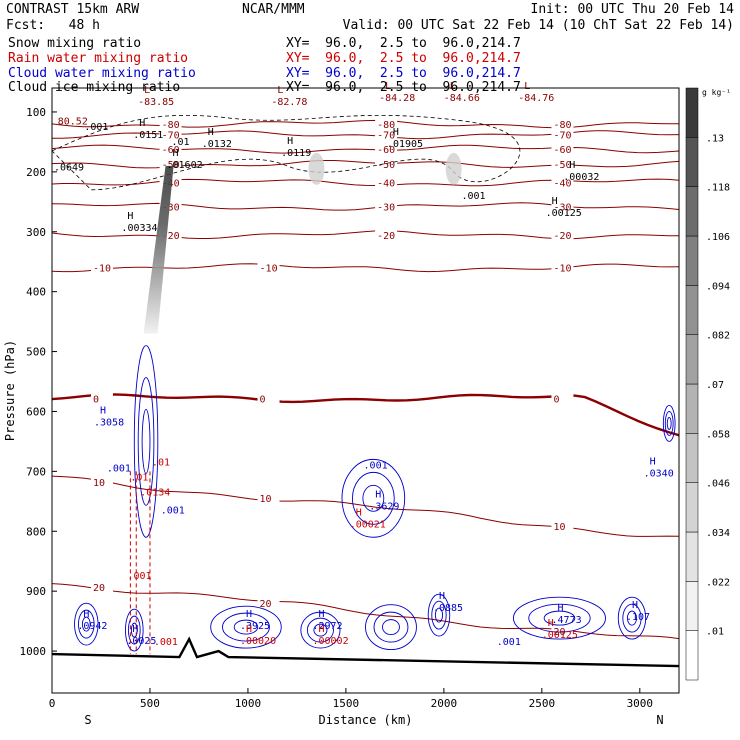  What do you see at coordinates (562, 165) in the screenshot?
I see `temperature-contour-label: -50` at bounding box center [562, 165].